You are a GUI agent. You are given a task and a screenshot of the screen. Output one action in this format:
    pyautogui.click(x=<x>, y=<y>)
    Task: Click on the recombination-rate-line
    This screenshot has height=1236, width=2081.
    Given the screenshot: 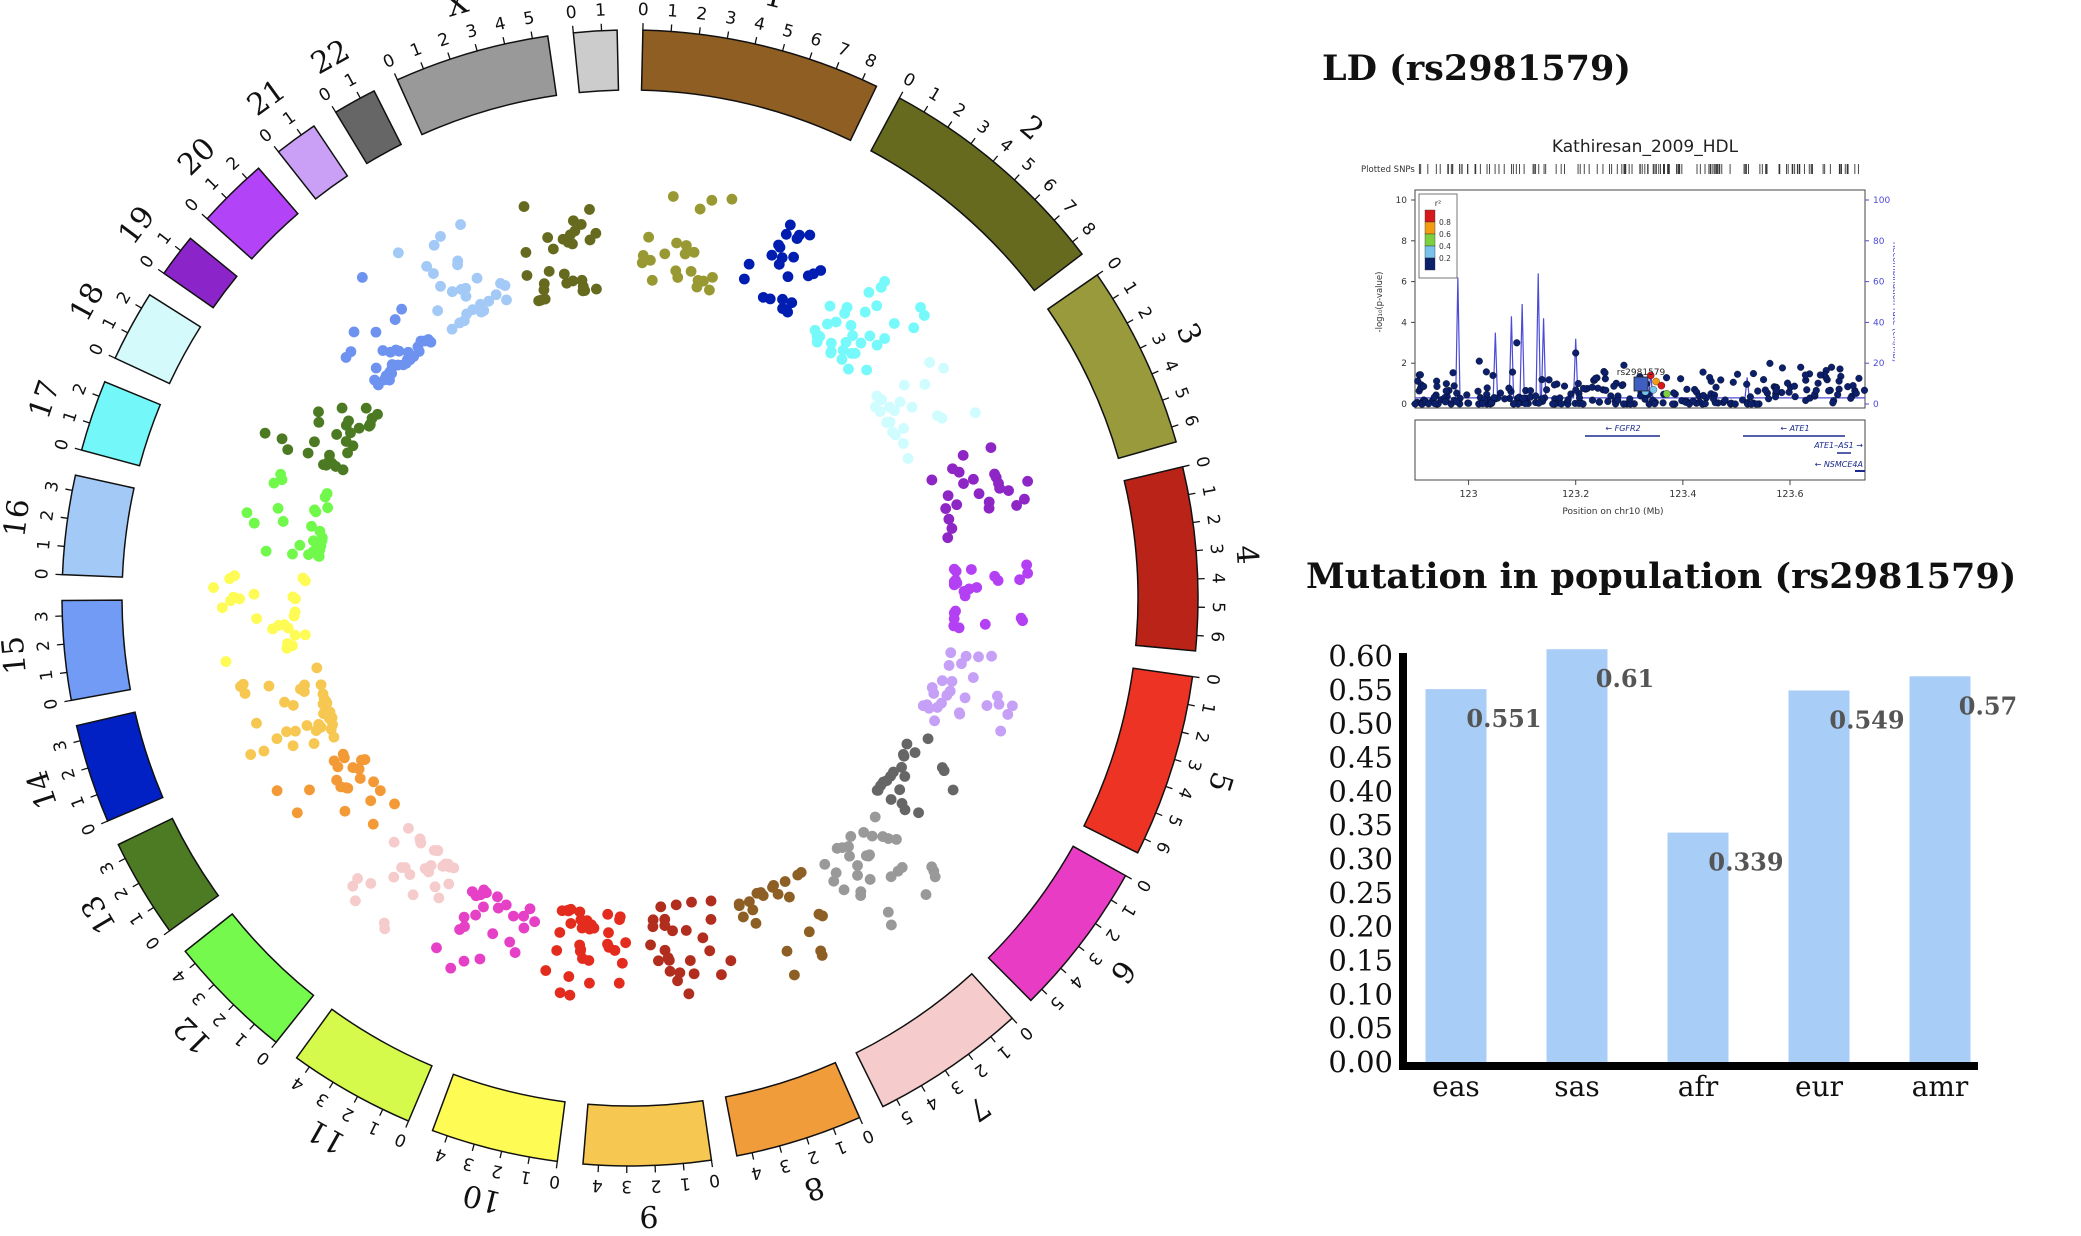 What is the action you would take?
    pyautogui.click(x=1640, y=336)
    